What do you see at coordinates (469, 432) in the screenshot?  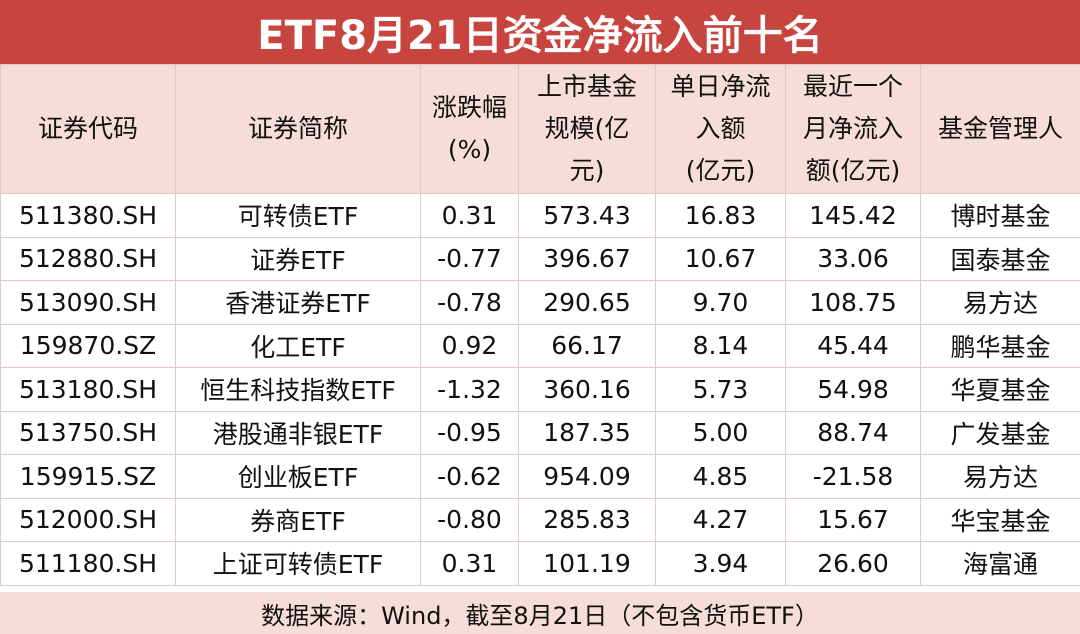 I see `table-cell: -0.95` at bounding box center [469, 432].